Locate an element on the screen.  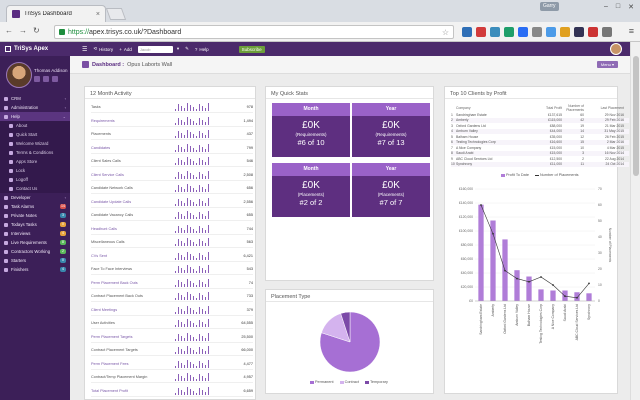
quick-stat-tile: Month £0K (Placements) #2 of 2 is located at coordinates (311, 190).